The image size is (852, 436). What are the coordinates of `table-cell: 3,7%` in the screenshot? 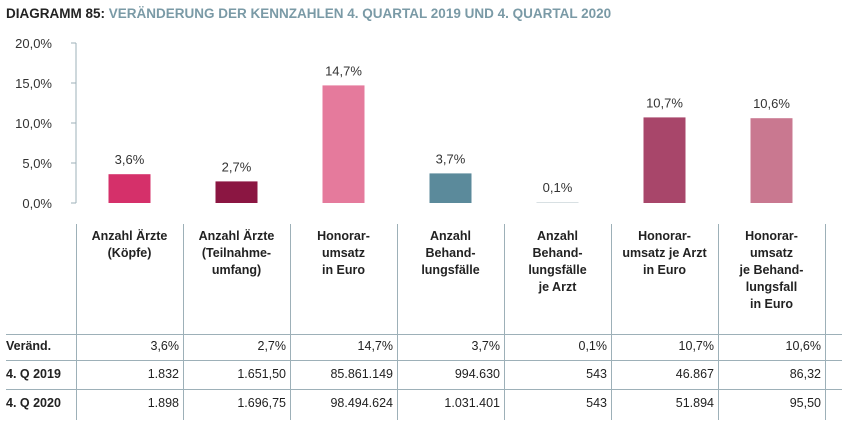 It's located at (486, 346).